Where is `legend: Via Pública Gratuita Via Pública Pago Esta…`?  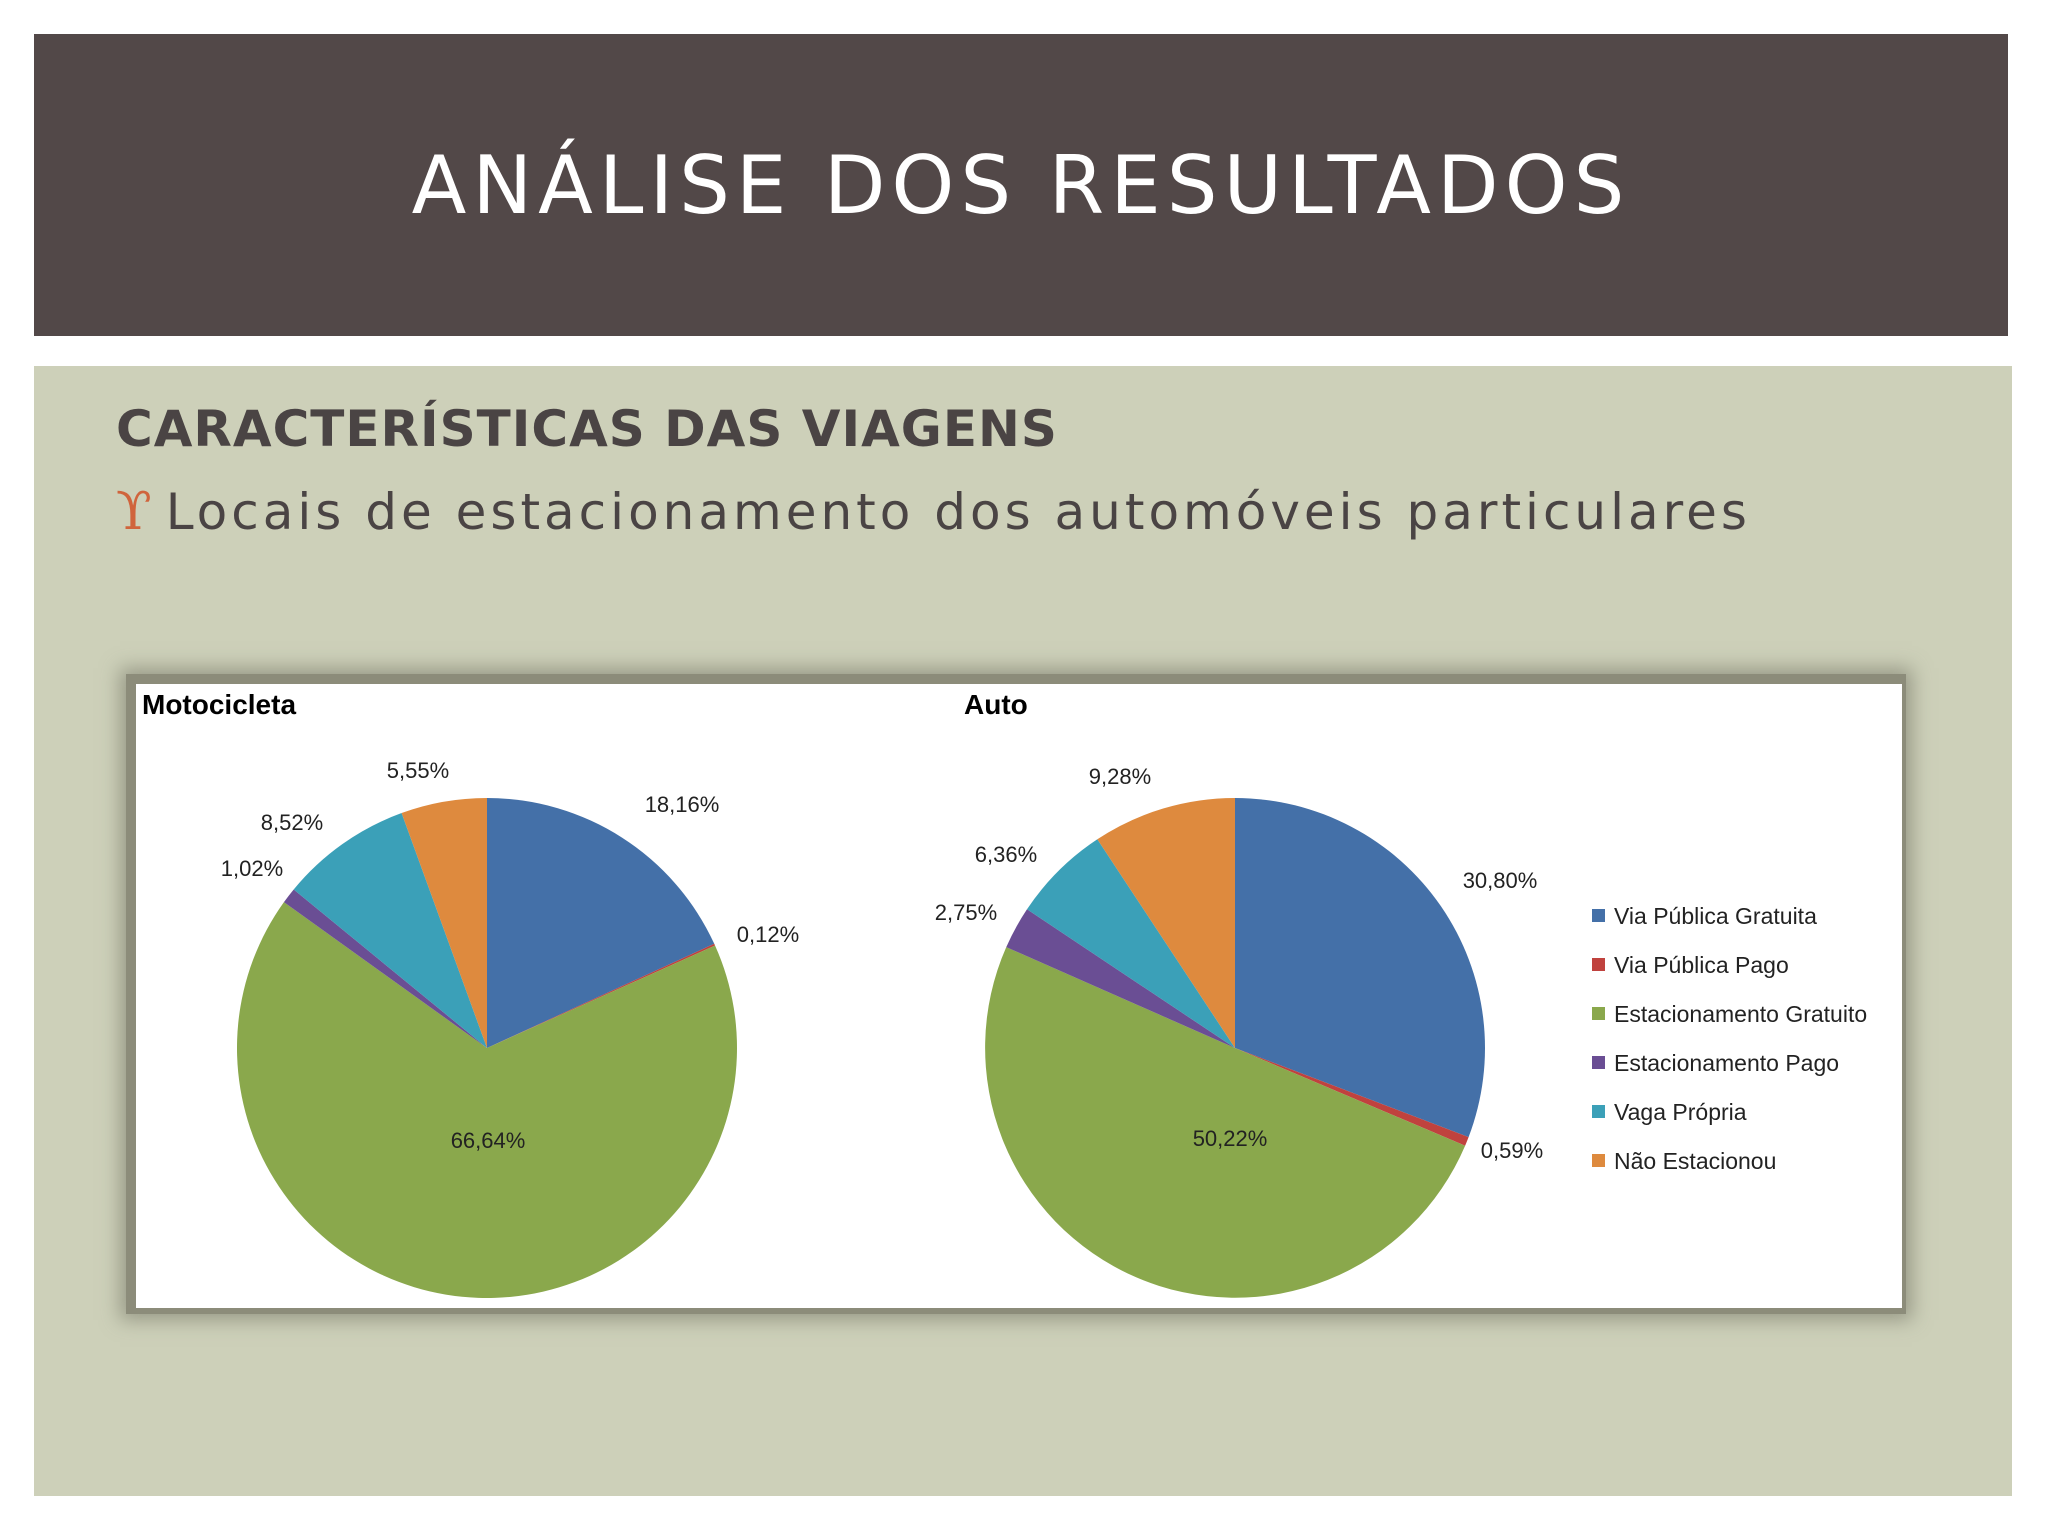 legend: Via Pública Gratuita Via Pública Pago Esta… is located at coordinates (1729, 1038).